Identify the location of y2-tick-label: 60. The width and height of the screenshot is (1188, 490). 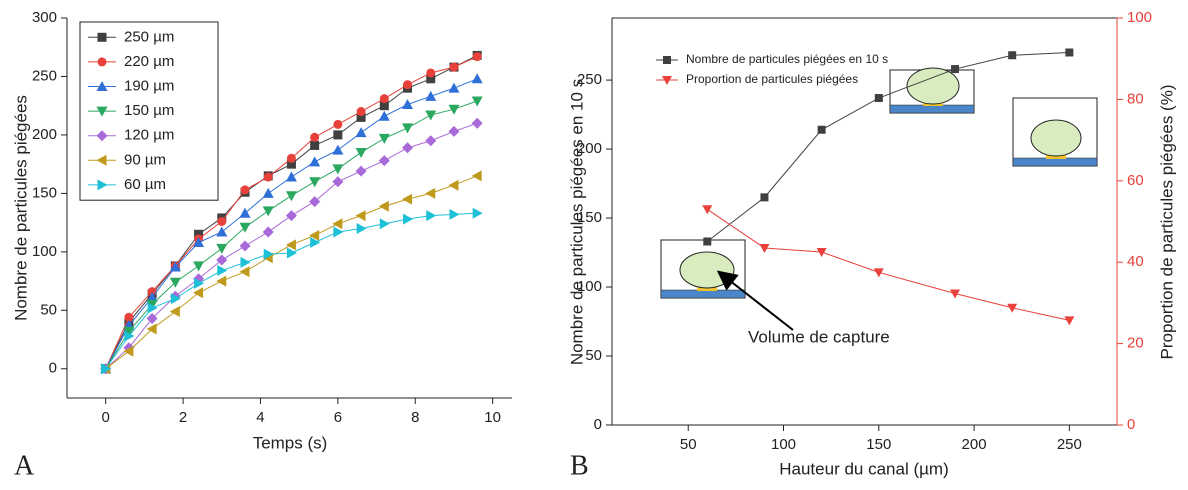
(1135, 180).